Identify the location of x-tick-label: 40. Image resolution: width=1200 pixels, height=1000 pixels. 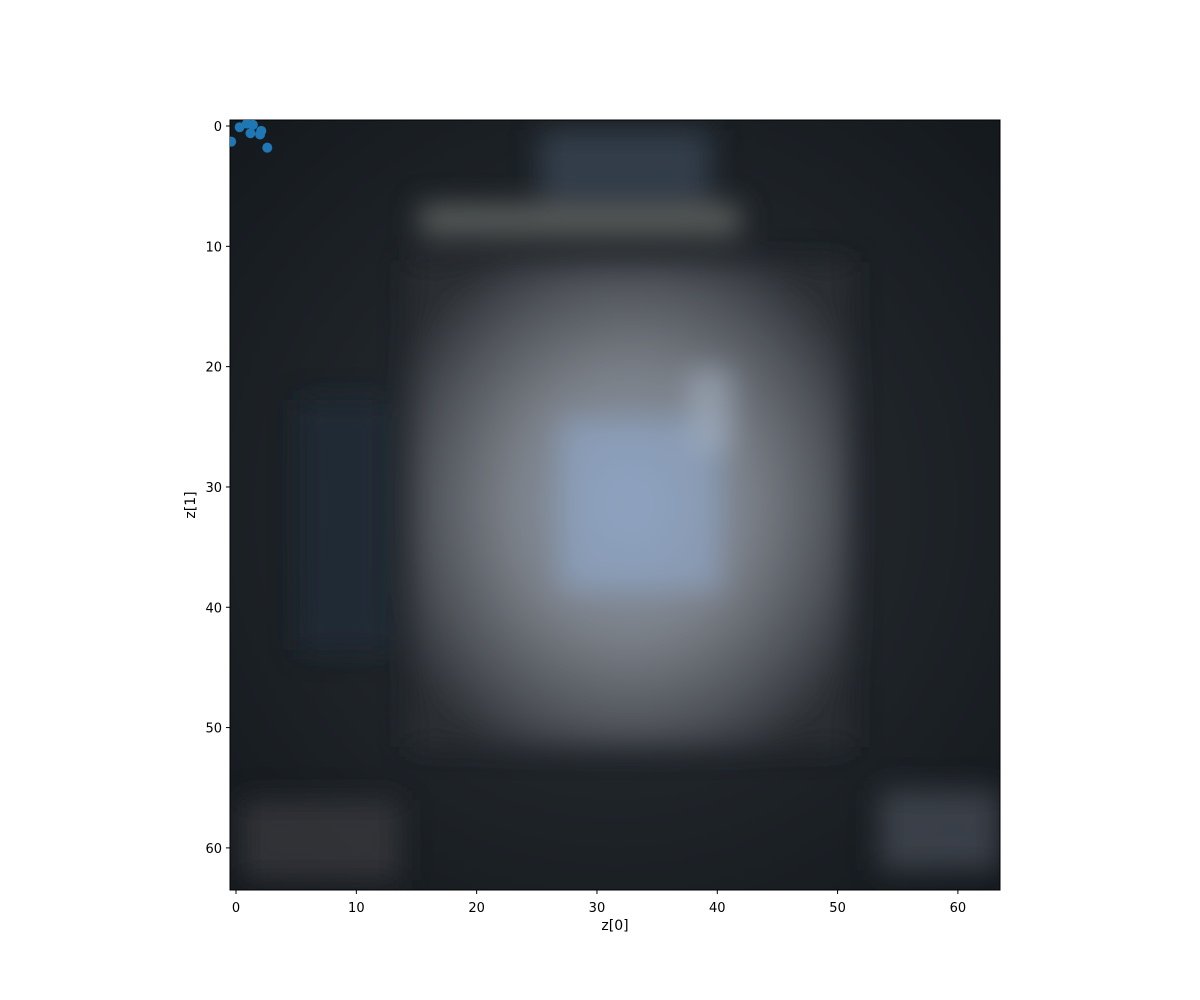
(717, 908).